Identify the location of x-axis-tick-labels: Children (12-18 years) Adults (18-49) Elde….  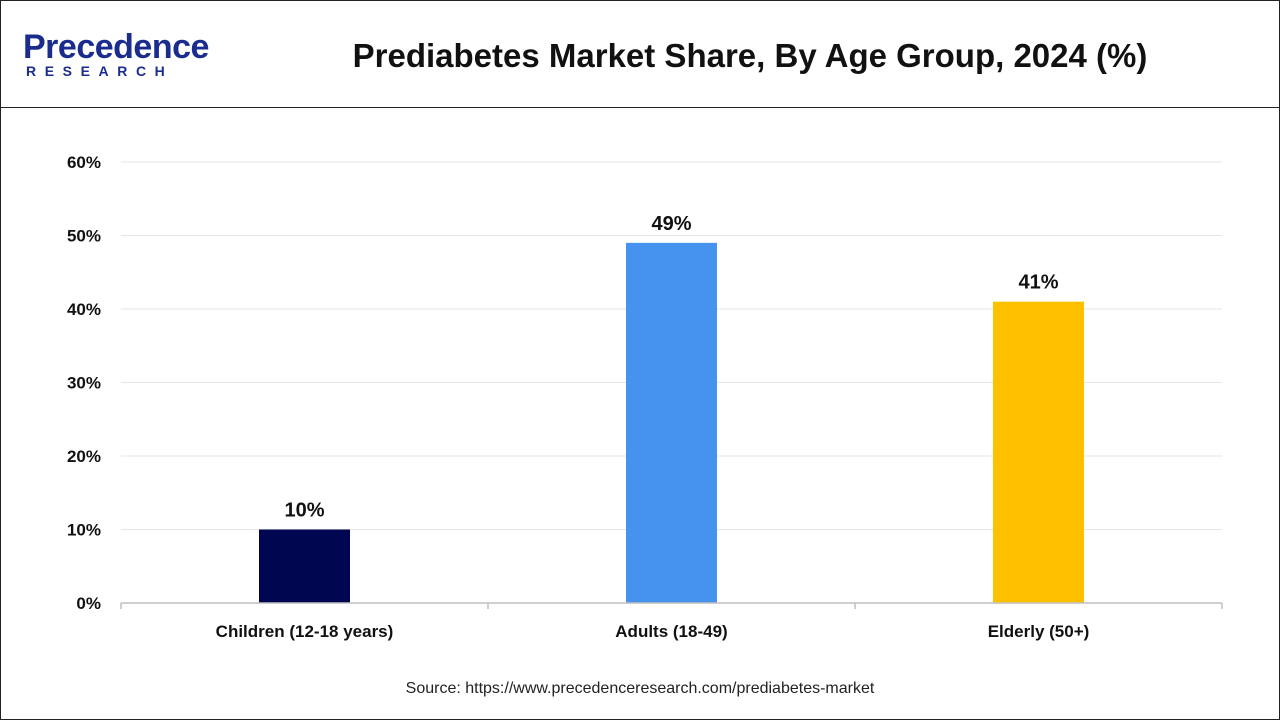
(653, 631).